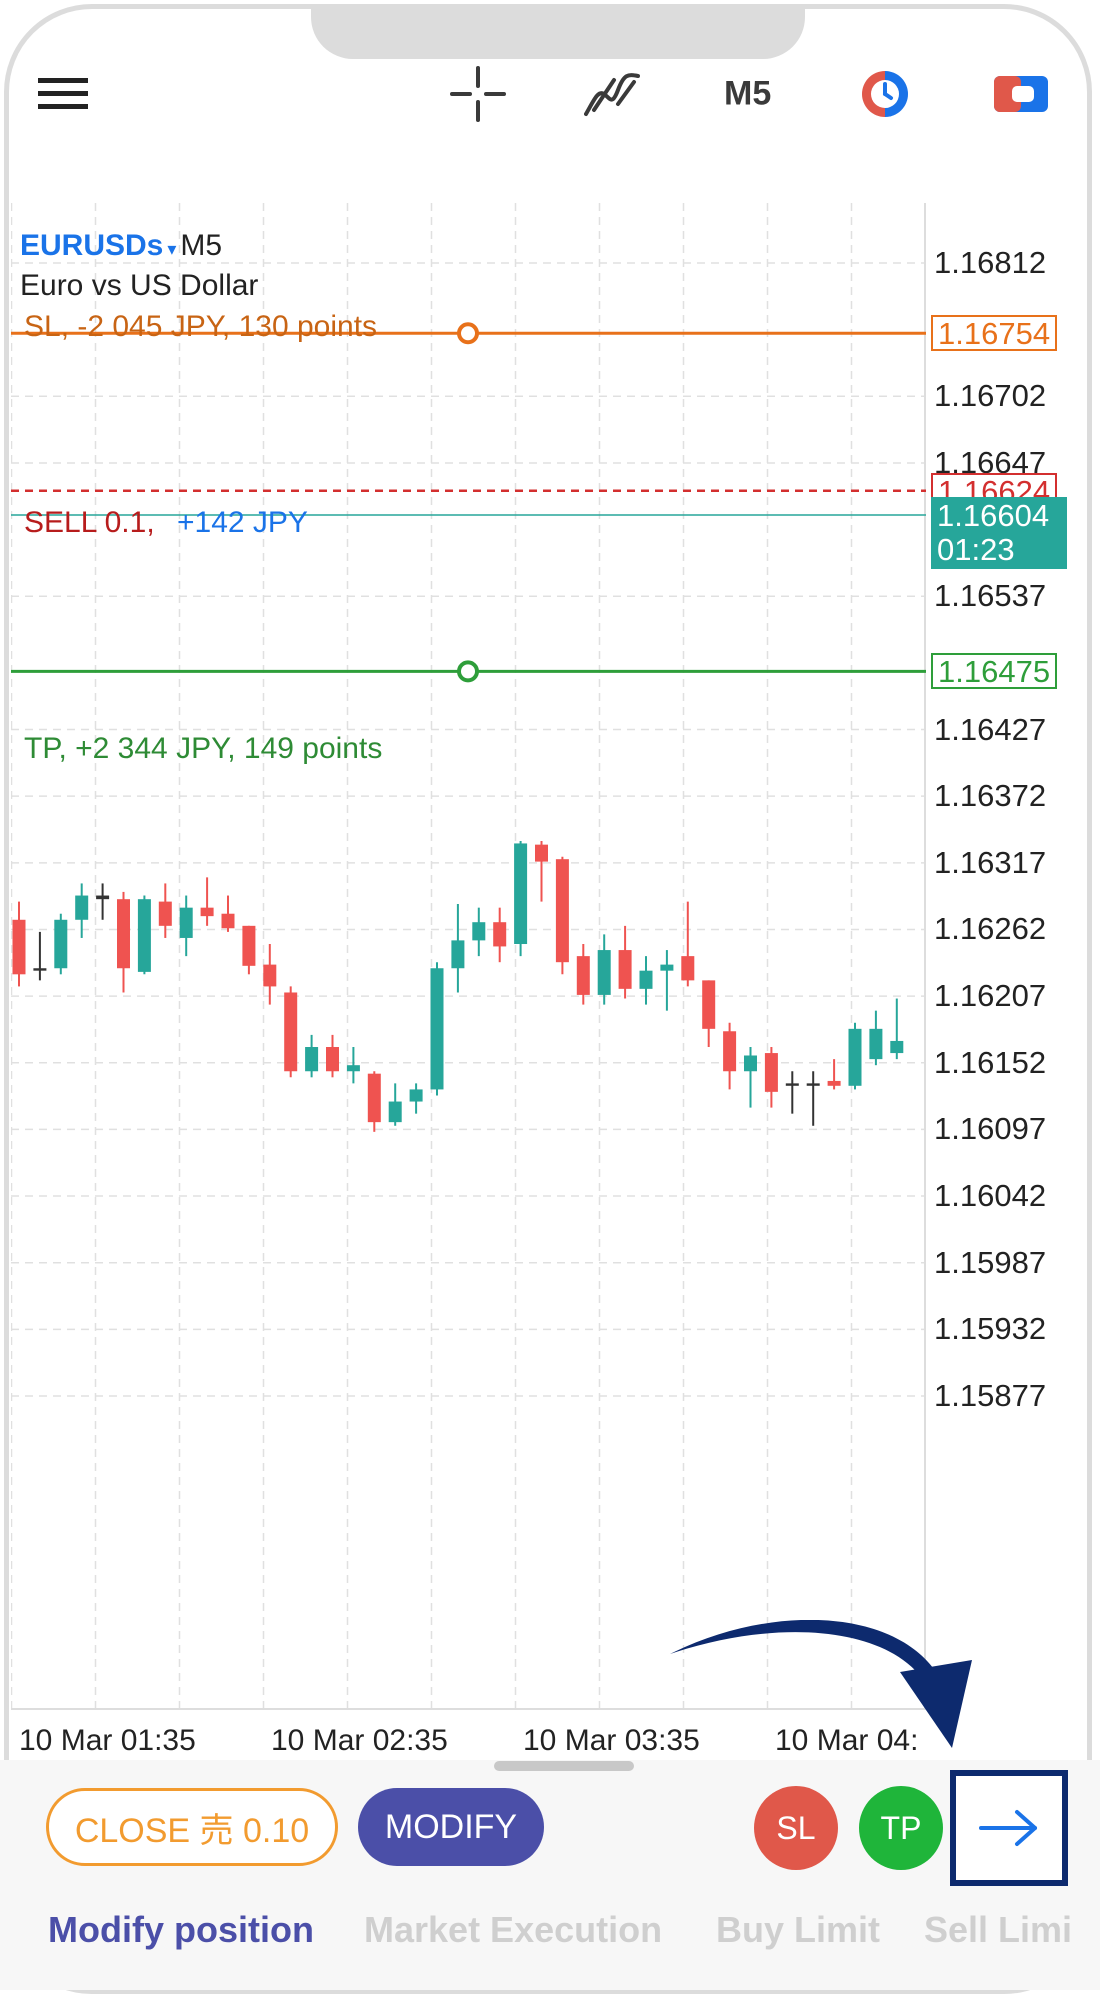 The image size is (1100, 2000). What do you see at coordinates (63, 94) in the screenshot?
I see `hamburger-menu-icon` at bounding box center [63, 94].